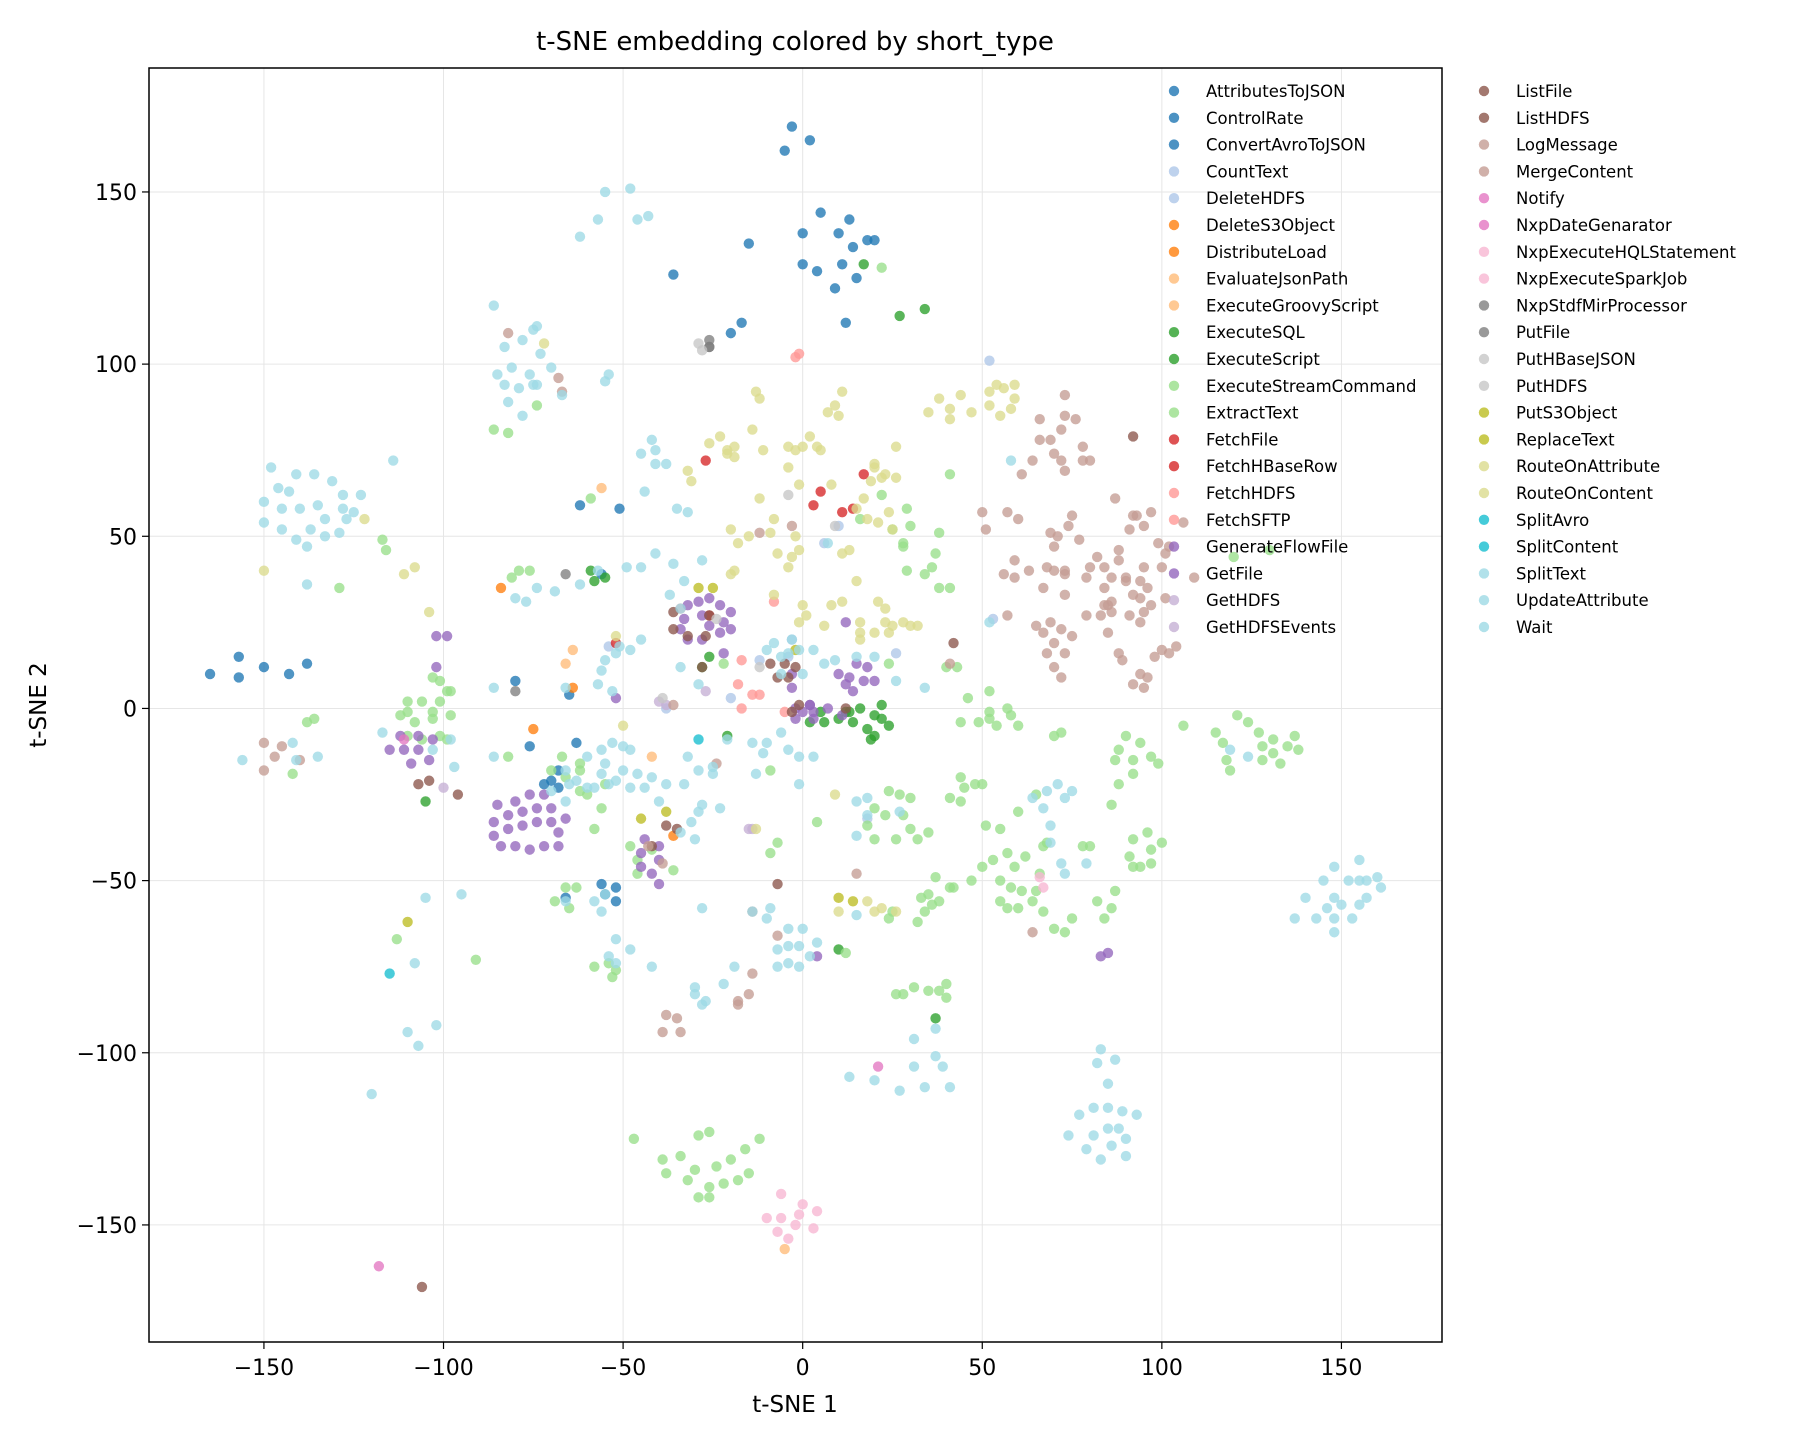 The image size is (1800, 1440). I want to click on x-tick-label: −150, so click(264, 1368).